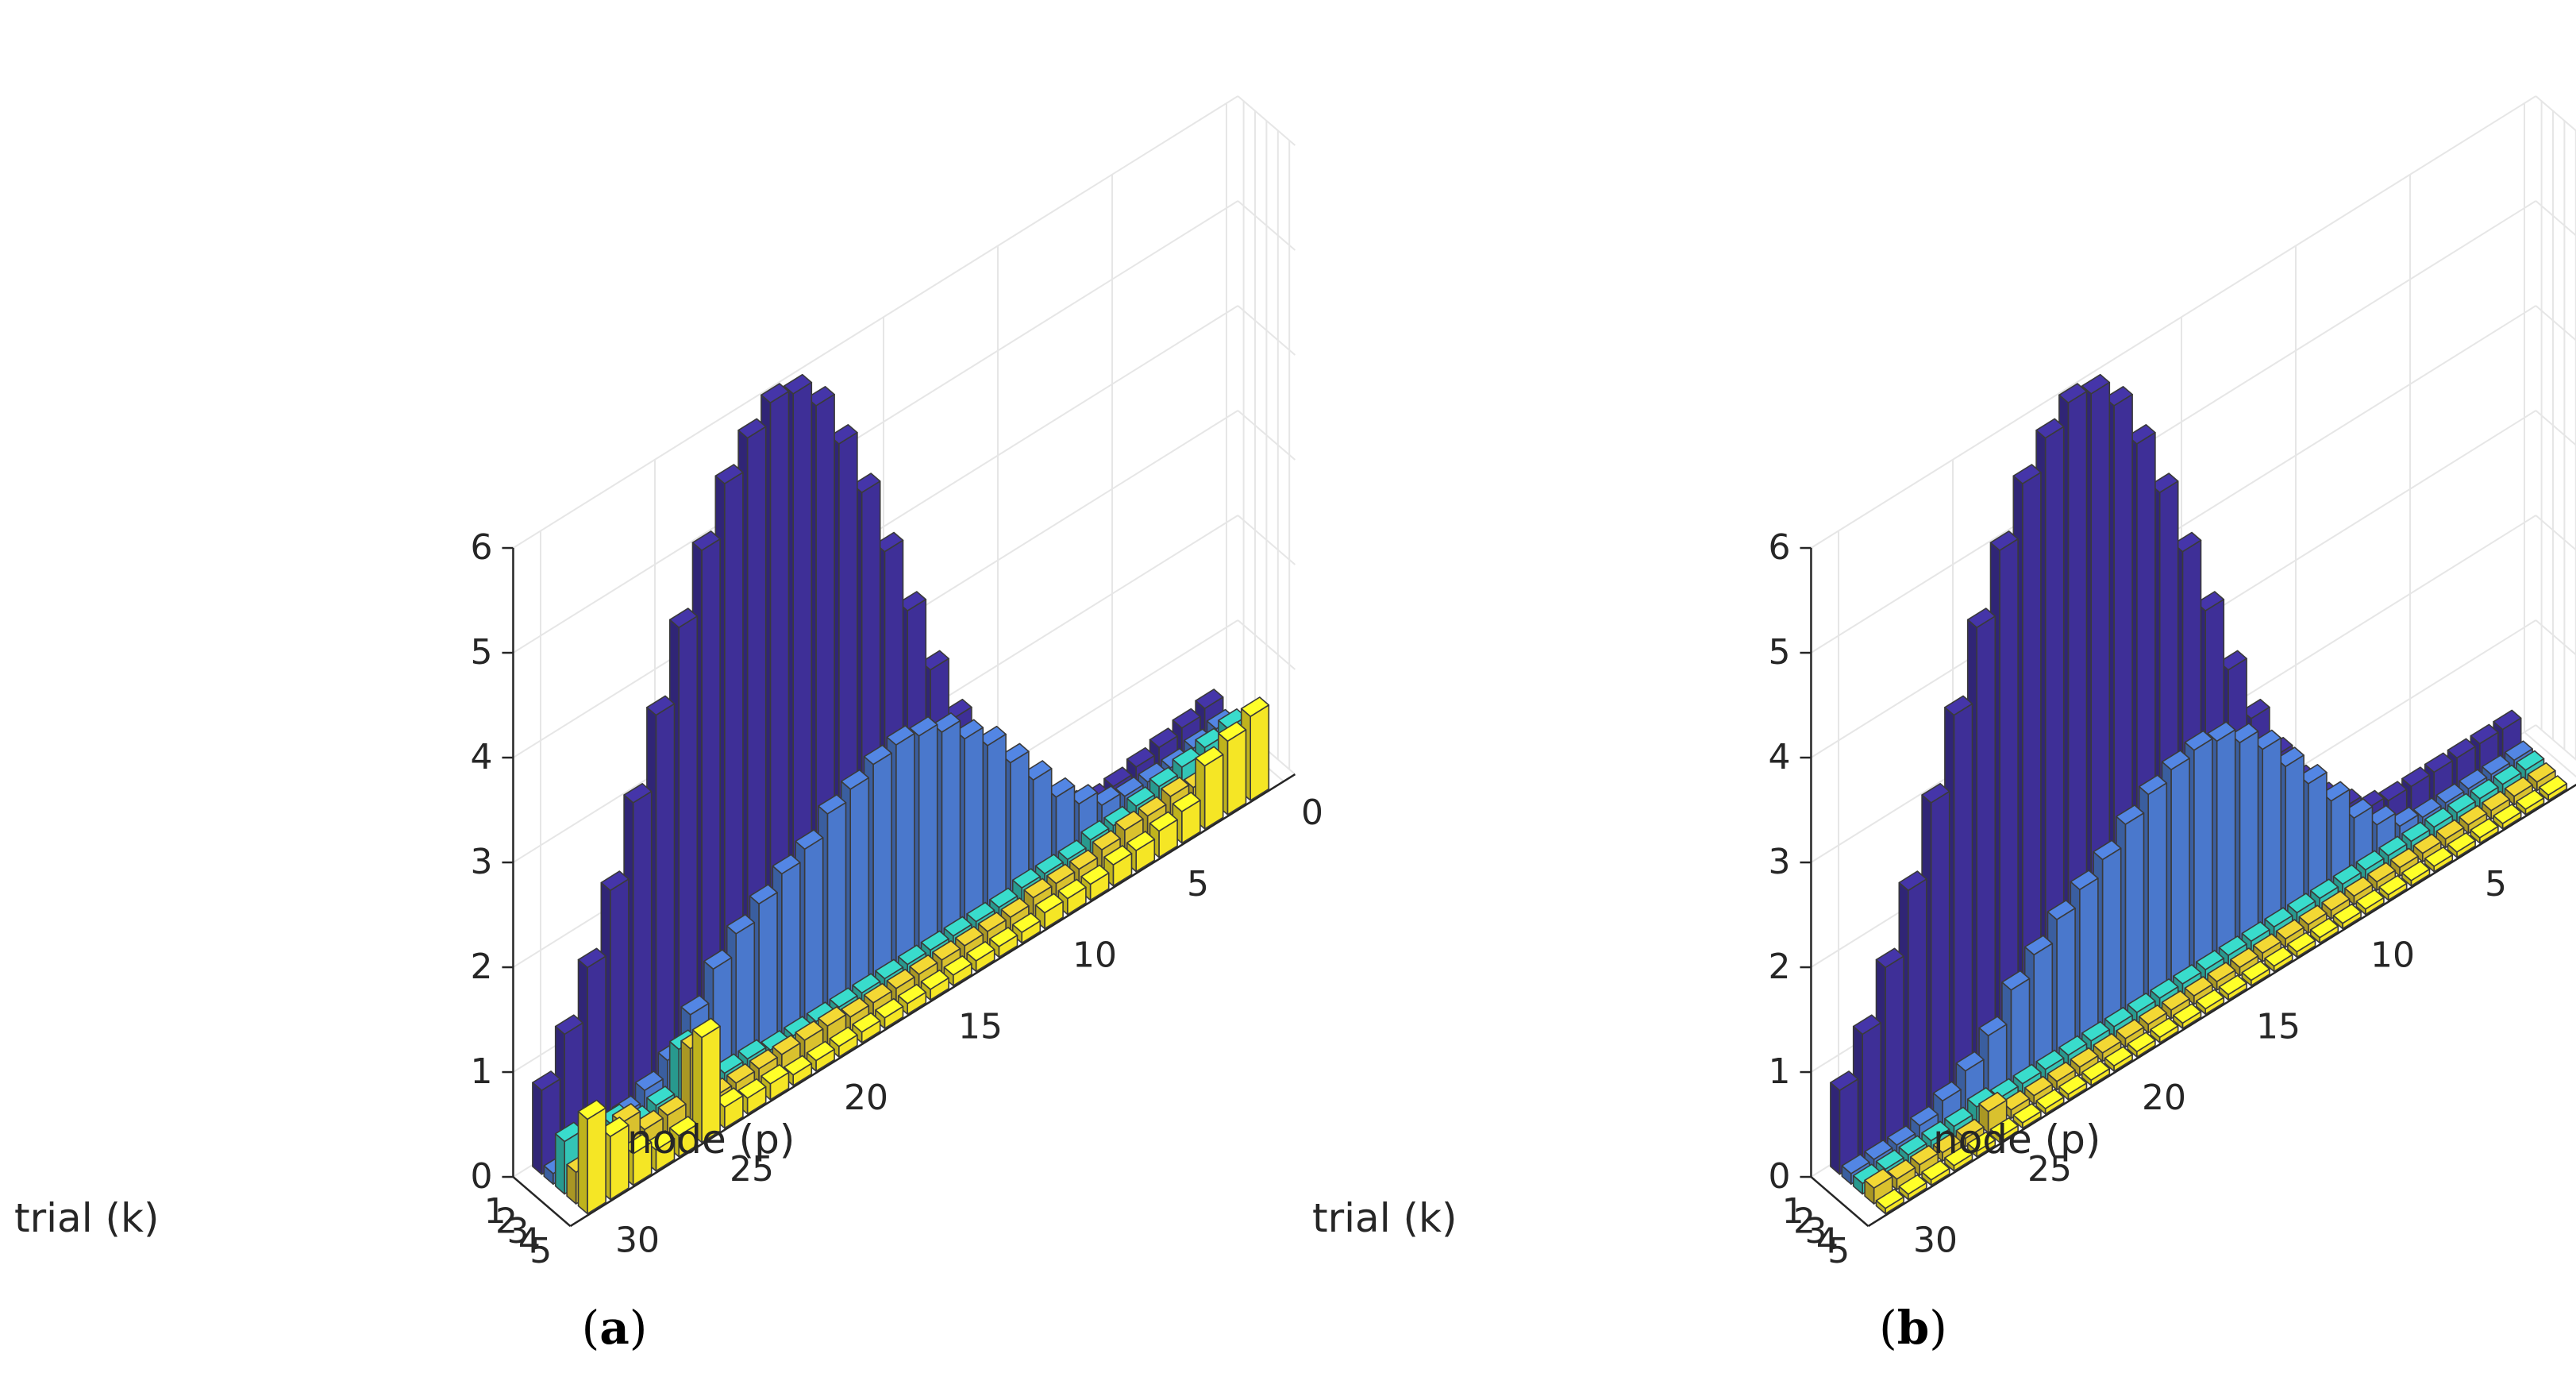  Describe the element at coordinates (2049, 1169) in the screenshot. I see `node-tick-label: 25` at that location.